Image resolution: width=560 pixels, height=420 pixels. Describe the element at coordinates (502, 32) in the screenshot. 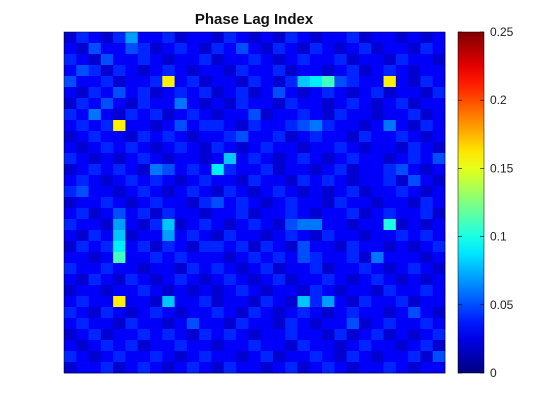

I see `colorbar-tick-label: 0.25` at that location.